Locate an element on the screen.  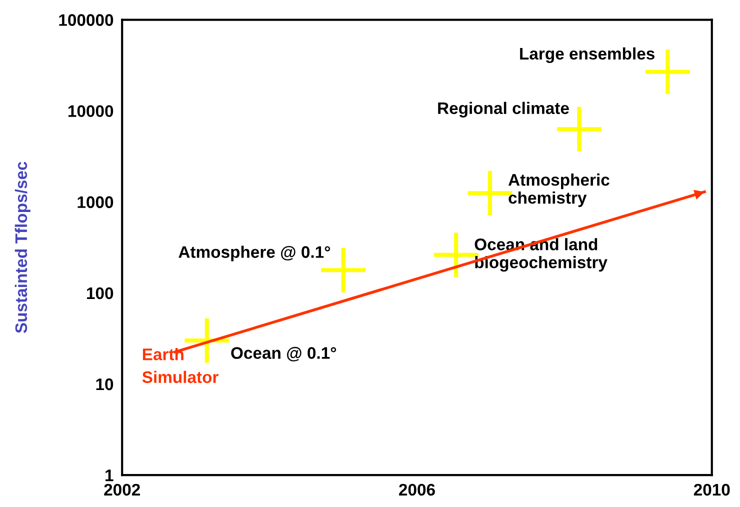
x-tick-label: 2006 is located at coordinates (417, 490).